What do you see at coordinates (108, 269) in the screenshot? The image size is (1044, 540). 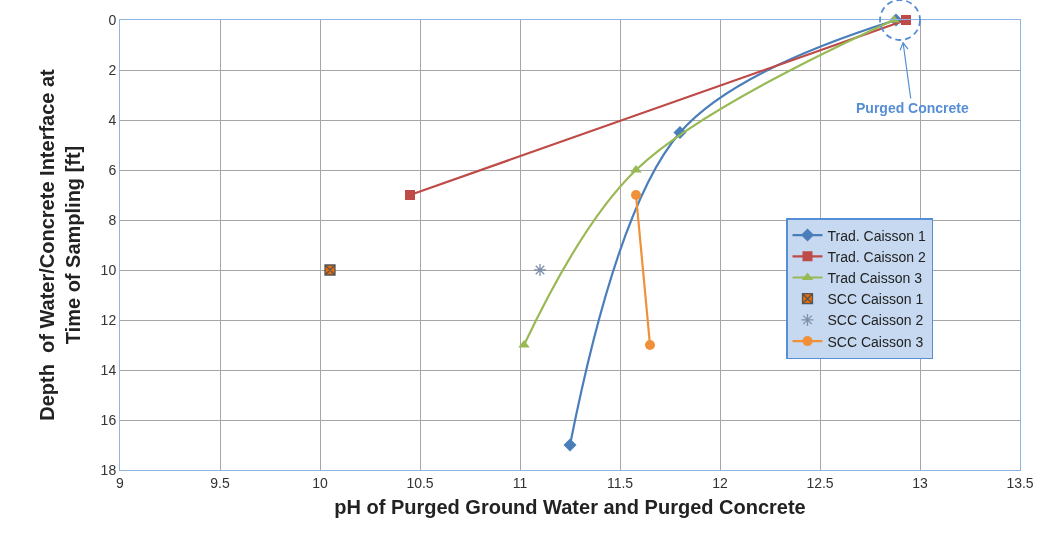 I see `y-tick-label: 10` at bounding box center [108, 269].